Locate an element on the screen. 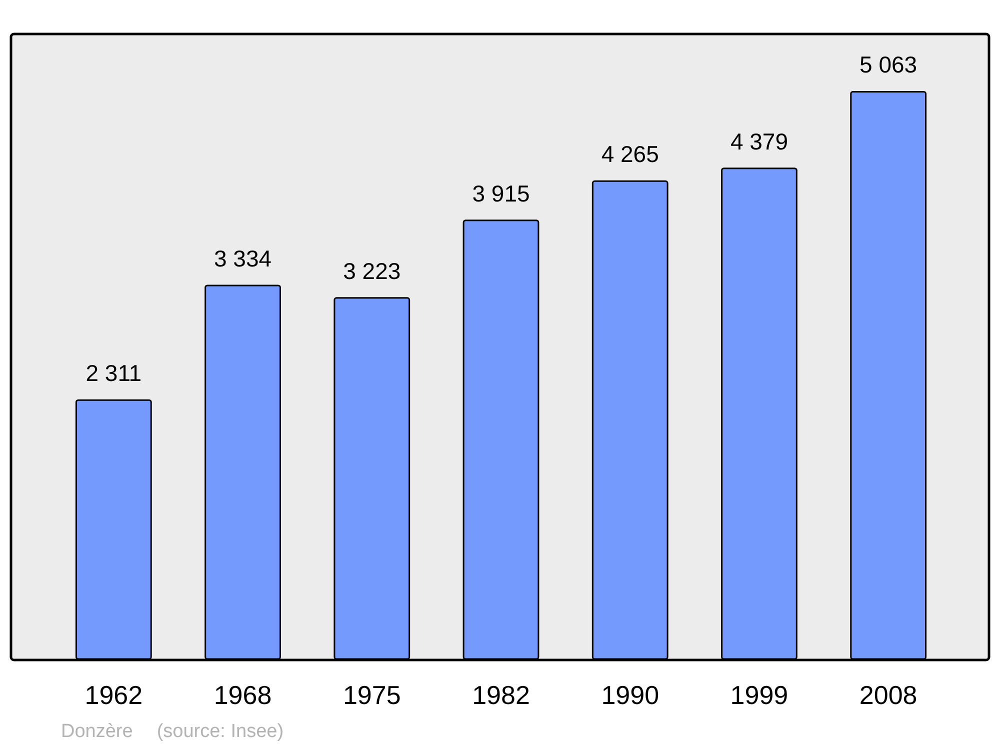  x-tick-label: 1982 is located at coordinates (501, 695).